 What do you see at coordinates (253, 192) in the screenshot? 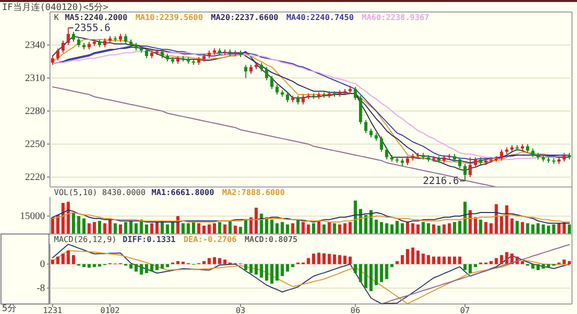
I see `text: MA2:7888.6000` at bounding box center [253, 192].